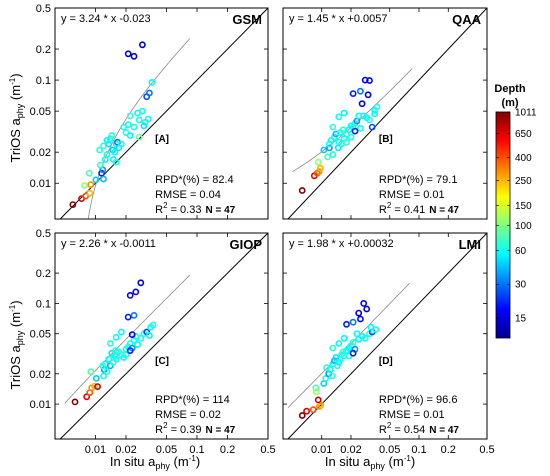 The image size is (550, 476). What do you see at coordinates (195, 428) in the screenshot?
I see `stat-r2: R2 = 0.39 N = 47` at bounding box center [195, 428].